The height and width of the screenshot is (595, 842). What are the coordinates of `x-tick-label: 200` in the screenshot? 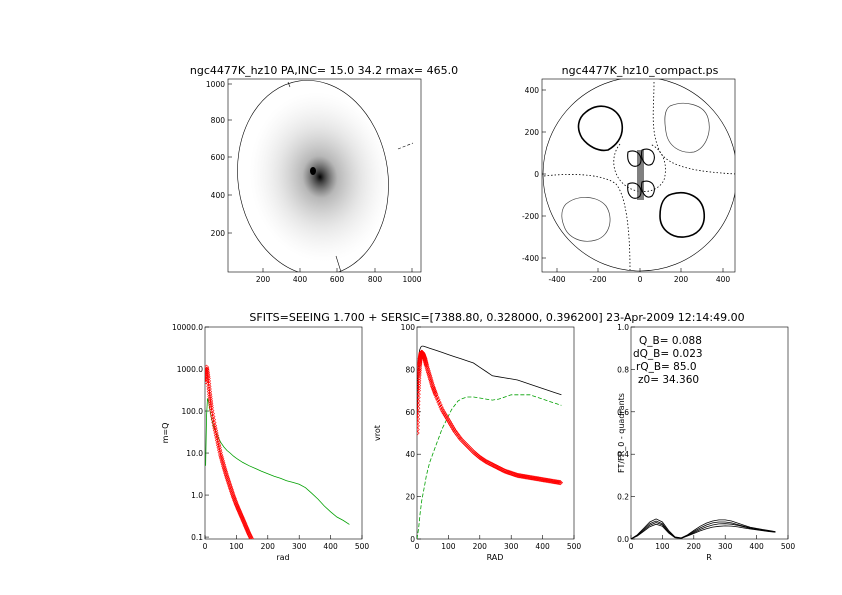 It's located at (268, 546).